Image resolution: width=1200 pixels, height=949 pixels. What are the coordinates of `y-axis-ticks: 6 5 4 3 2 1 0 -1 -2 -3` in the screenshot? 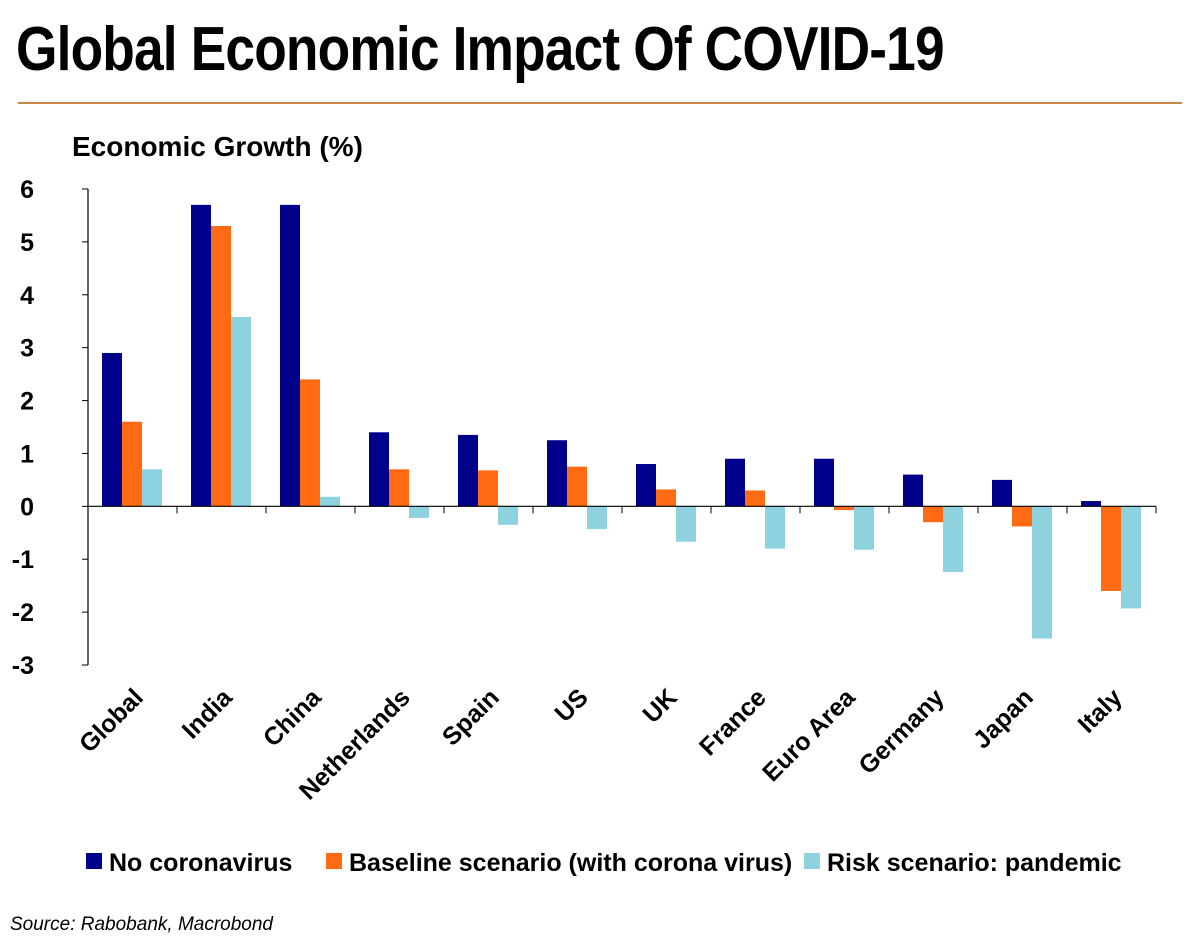 It's located at (50, 428).